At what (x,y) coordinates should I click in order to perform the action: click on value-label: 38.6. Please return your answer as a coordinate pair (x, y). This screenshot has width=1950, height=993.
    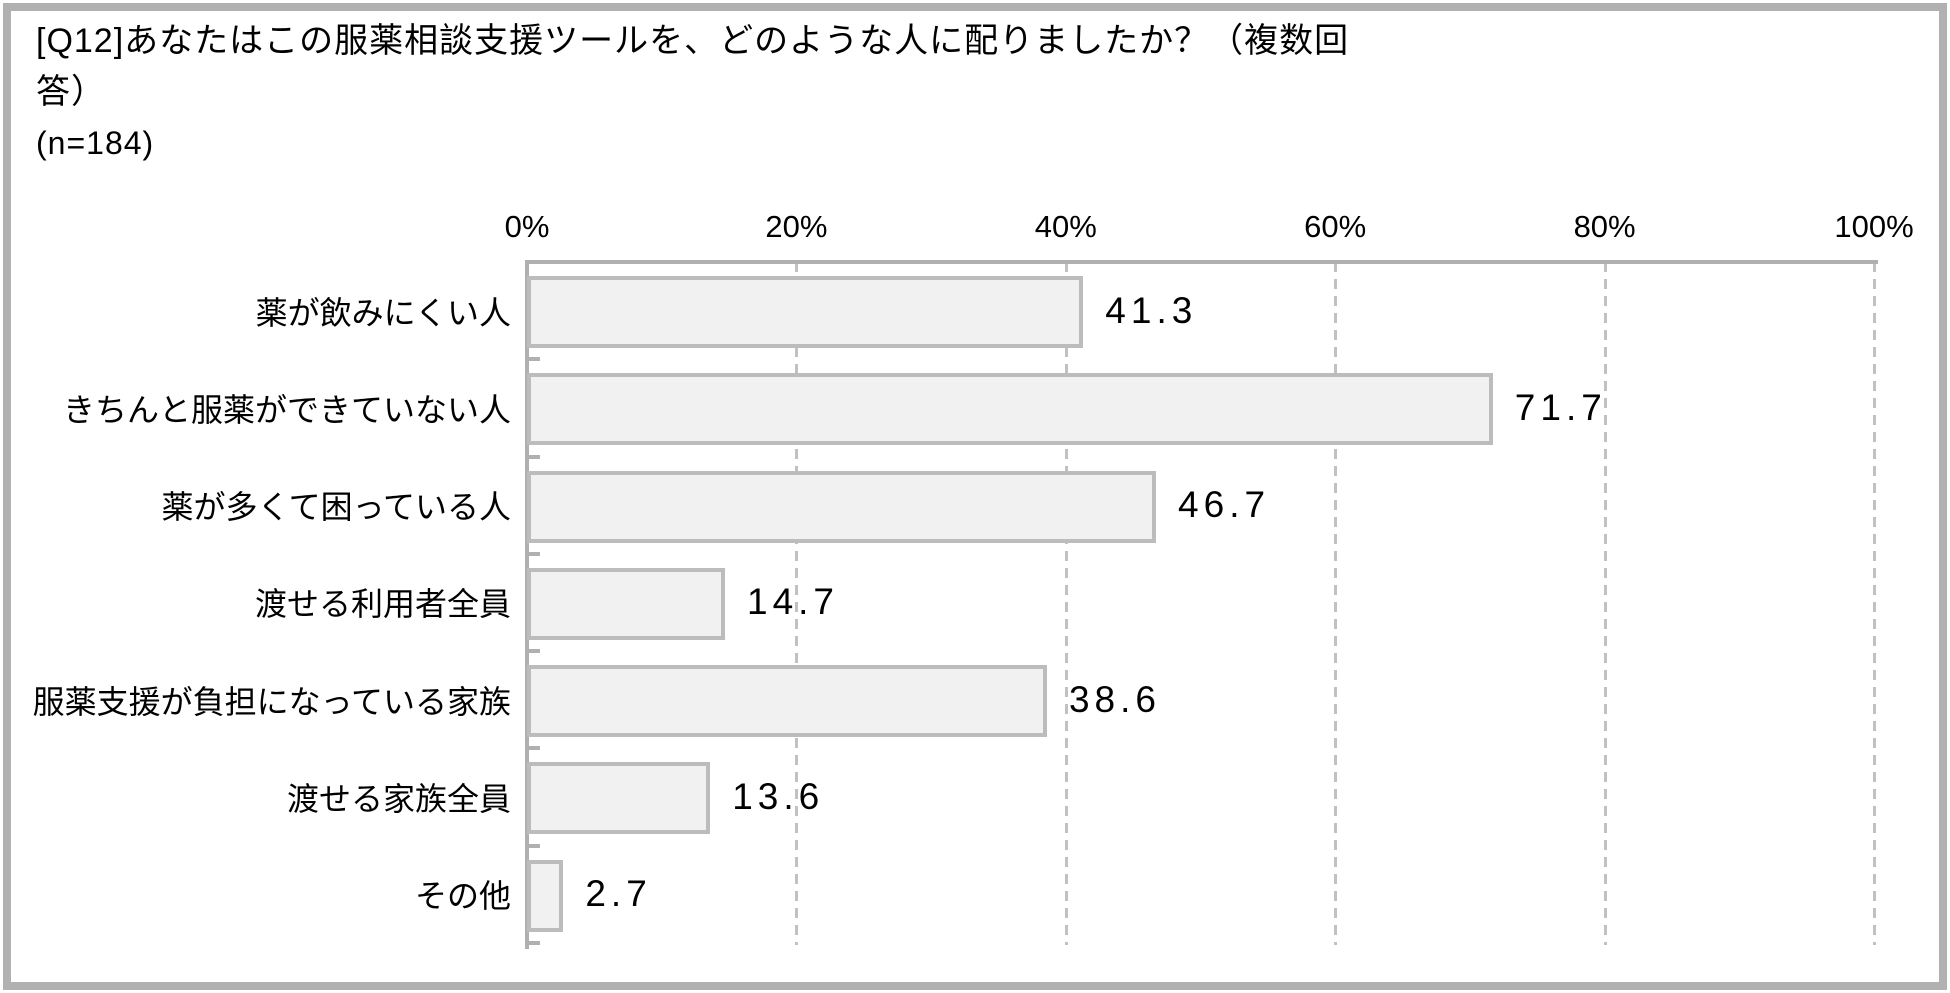
    Looking at the image, I should click on (1114, 699).